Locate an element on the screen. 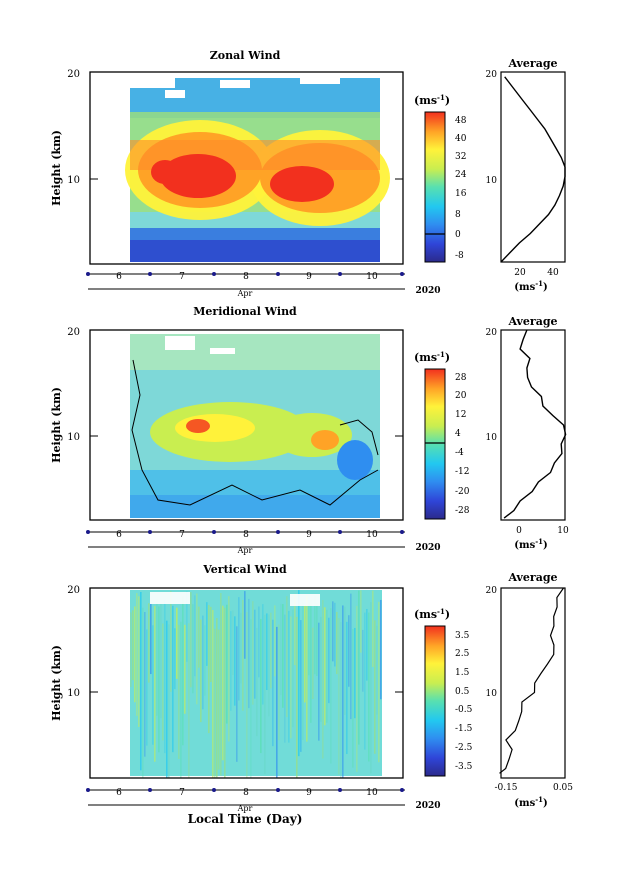 This screenshot has height=876, width=626. meridional-xtick-10: 10 is located at coordinates (372, 535).